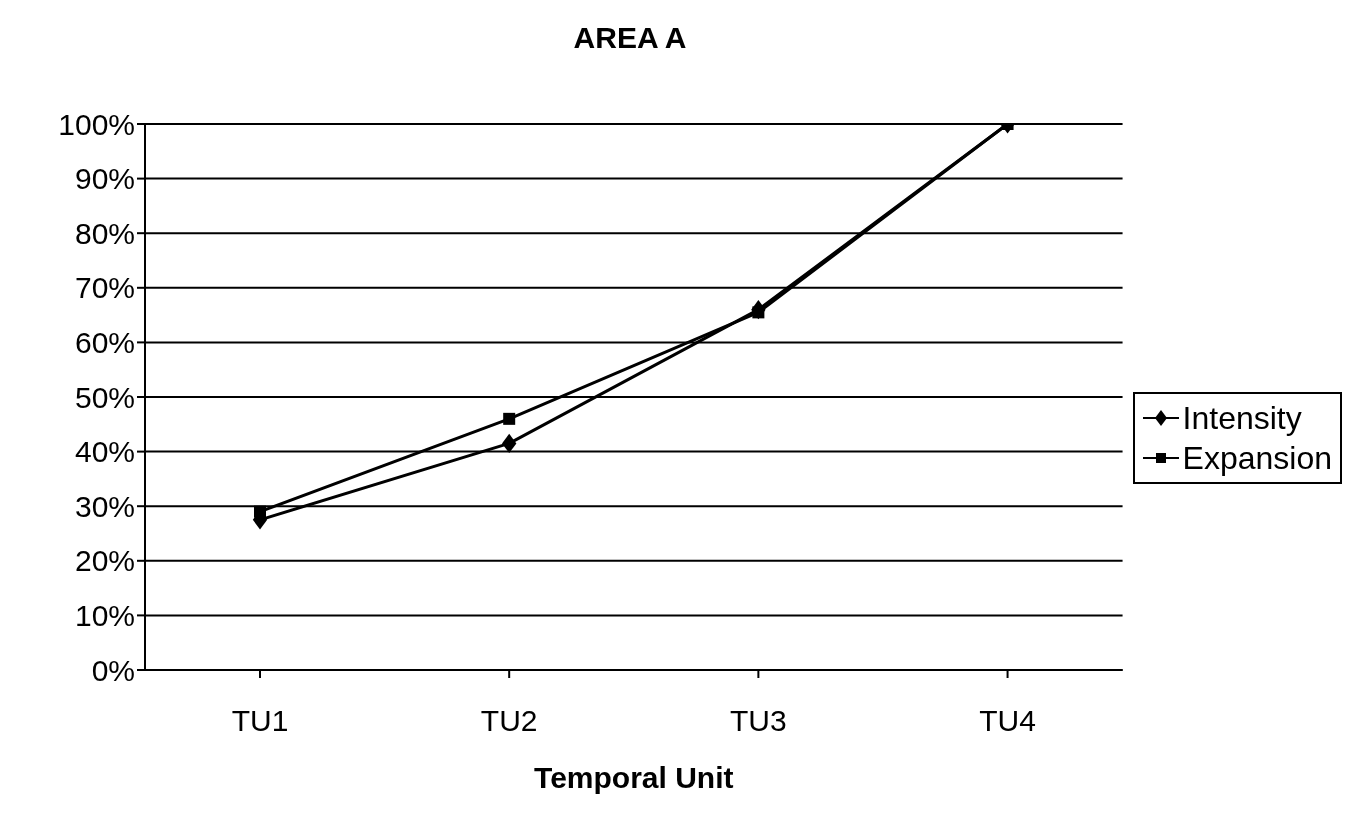 This screenshot has height=820, width=1350. What do you see at coordinates (104, 179) in the screenshot?
I see `y-tick-label: 90%` at bounding box center [104, 179].